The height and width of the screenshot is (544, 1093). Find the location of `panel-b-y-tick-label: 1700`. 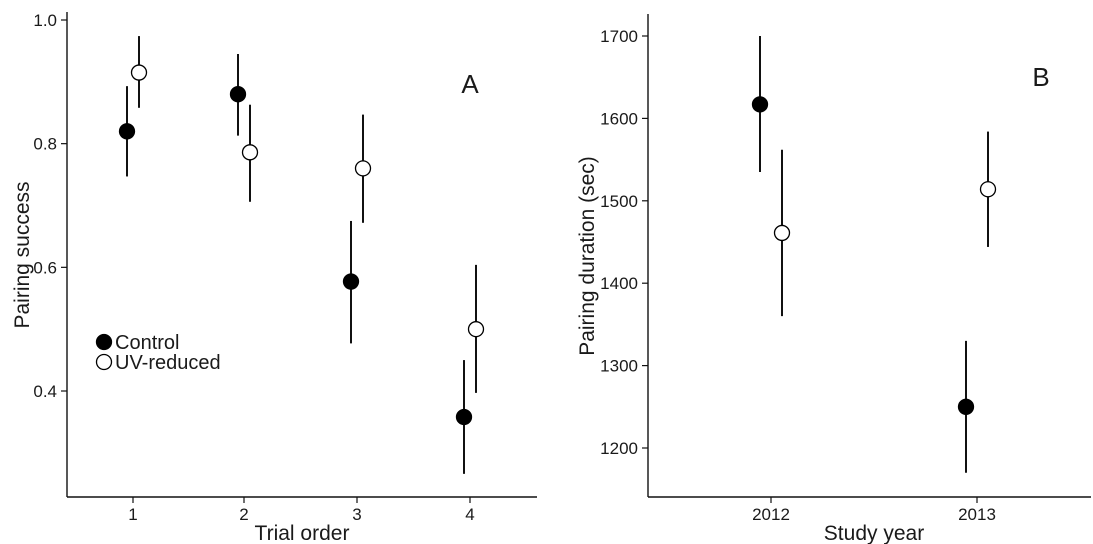

panel-b-y-tick-label: 1700 is located at coordinates (619, 36).